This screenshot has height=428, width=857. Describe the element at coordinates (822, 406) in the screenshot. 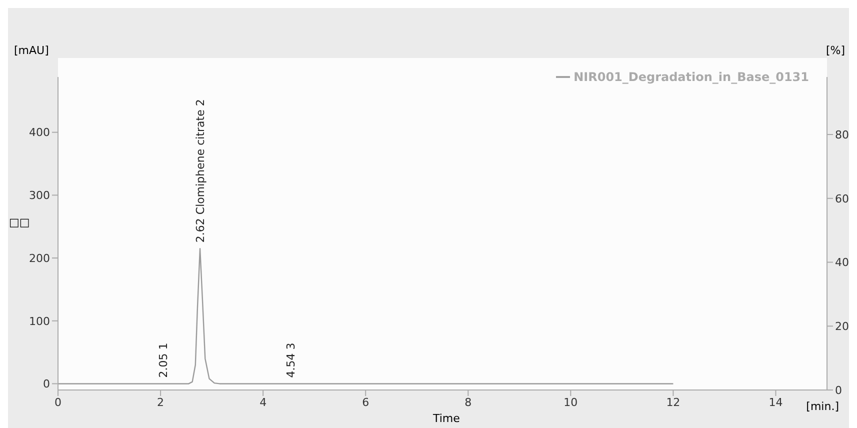

I see `text: [min.]` at that location.